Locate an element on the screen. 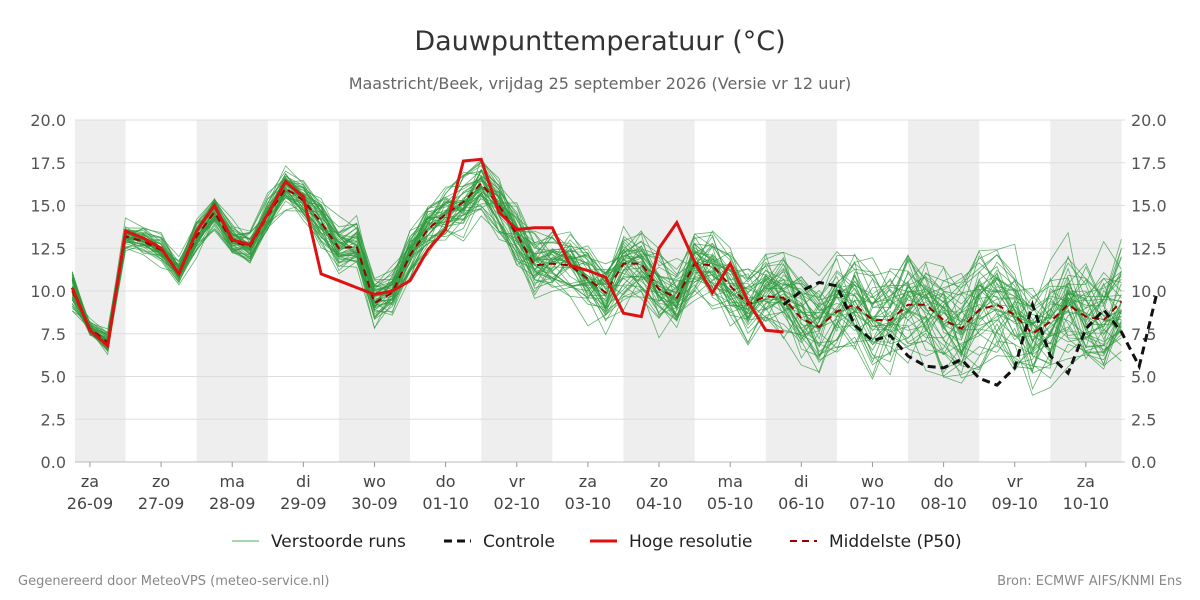 Image resolution: width=1200 pixels, height=600 pixels. legend-item: Middelste (P50) is located at coordinates (876, 542).